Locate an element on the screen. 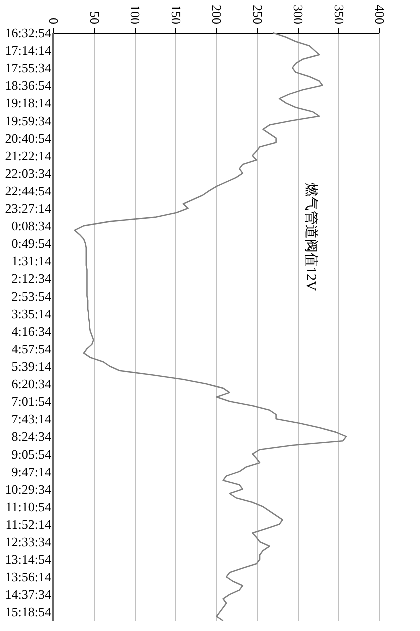 The height and width of the screenshot is (631, 420). y-tick-label: 6:20:34 is located at coordinates (32, 384).